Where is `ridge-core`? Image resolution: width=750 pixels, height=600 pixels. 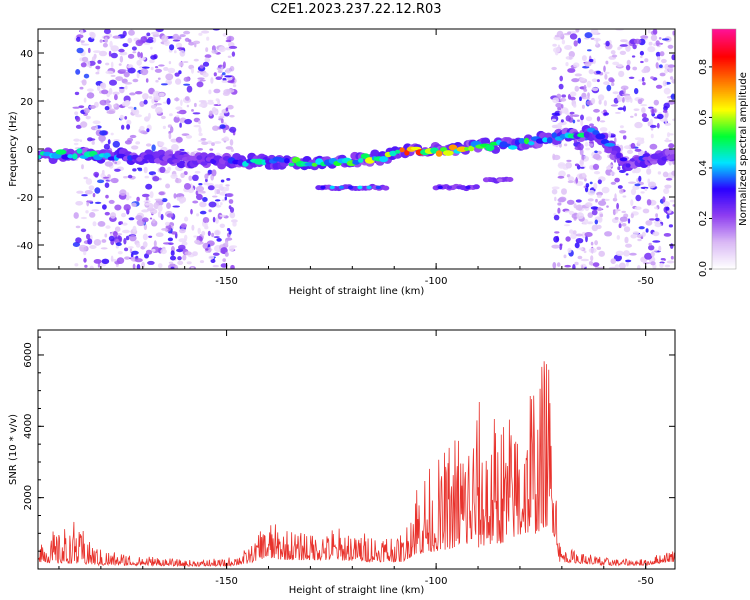 ridge-core is located at coordinates (384, 159).